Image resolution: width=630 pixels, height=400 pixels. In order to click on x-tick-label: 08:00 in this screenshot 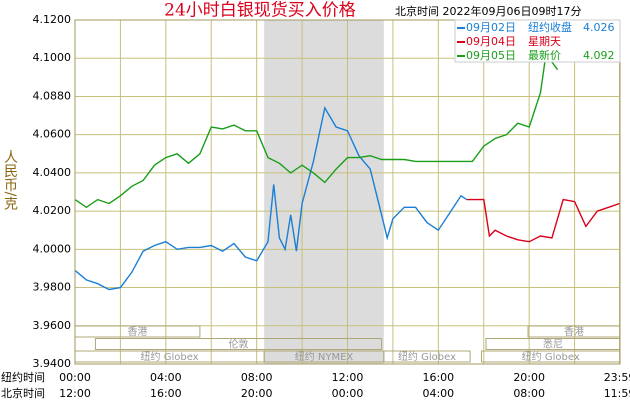, I will do `click(257, 377)`.